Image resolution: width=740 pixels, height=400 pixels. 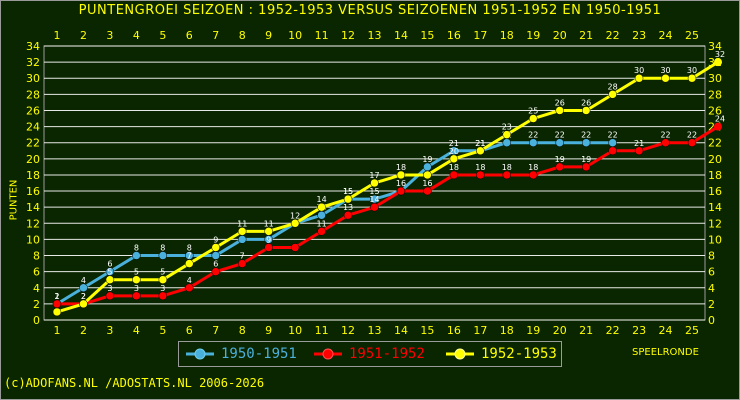 What do you see at coordinates (57, 35) in the screenshot?
I see `x-tick-label-top: 1` at bounding box center [57, 35].